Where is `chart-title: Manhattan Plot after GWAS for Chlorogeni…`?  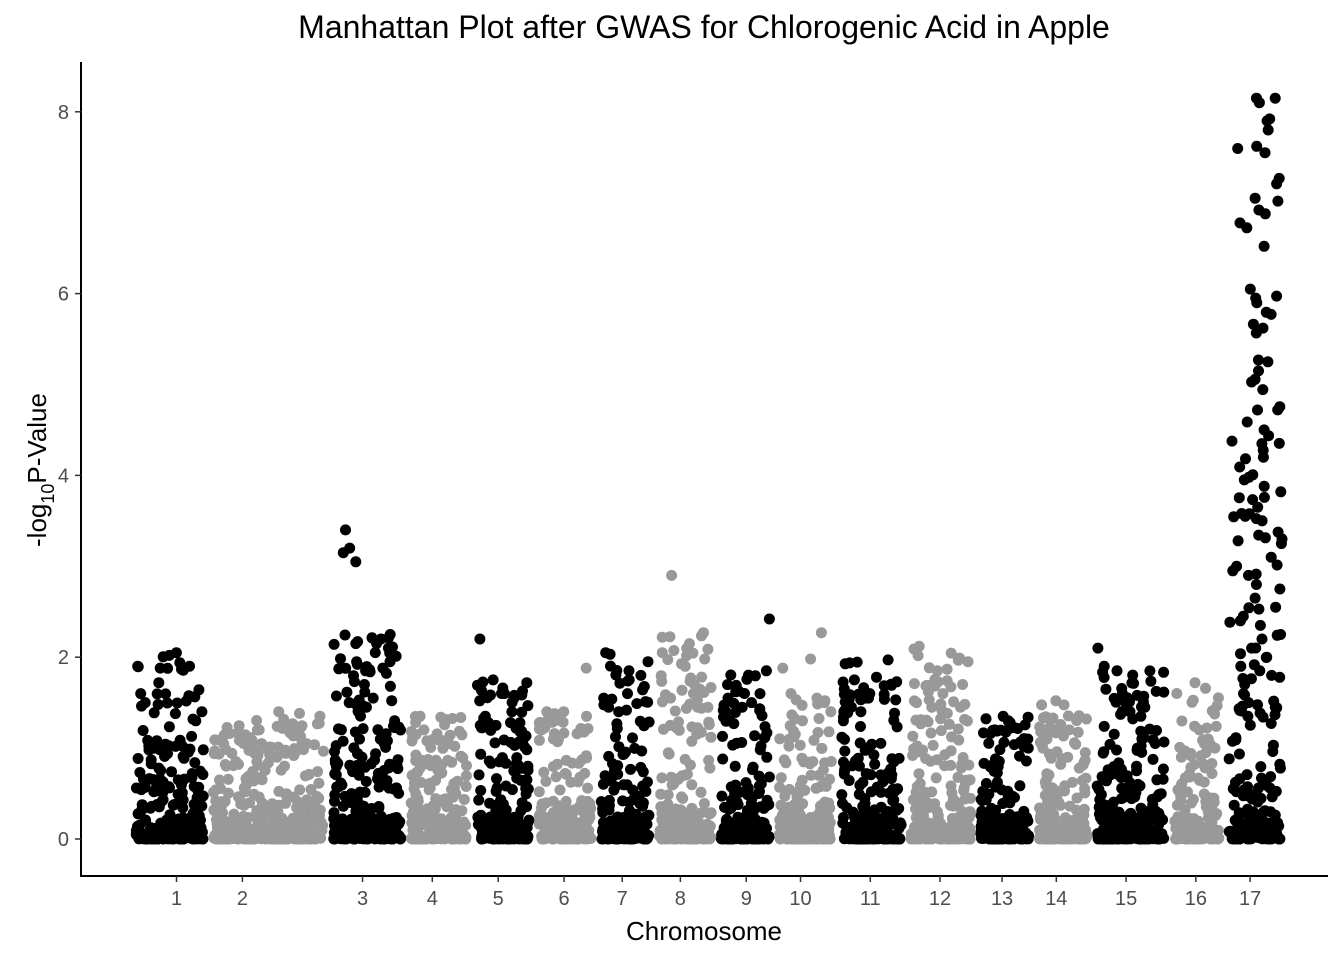 chart-title: Manhattan Plot after GWAS for Chlorogeni… is located at coordinates (704, 27).